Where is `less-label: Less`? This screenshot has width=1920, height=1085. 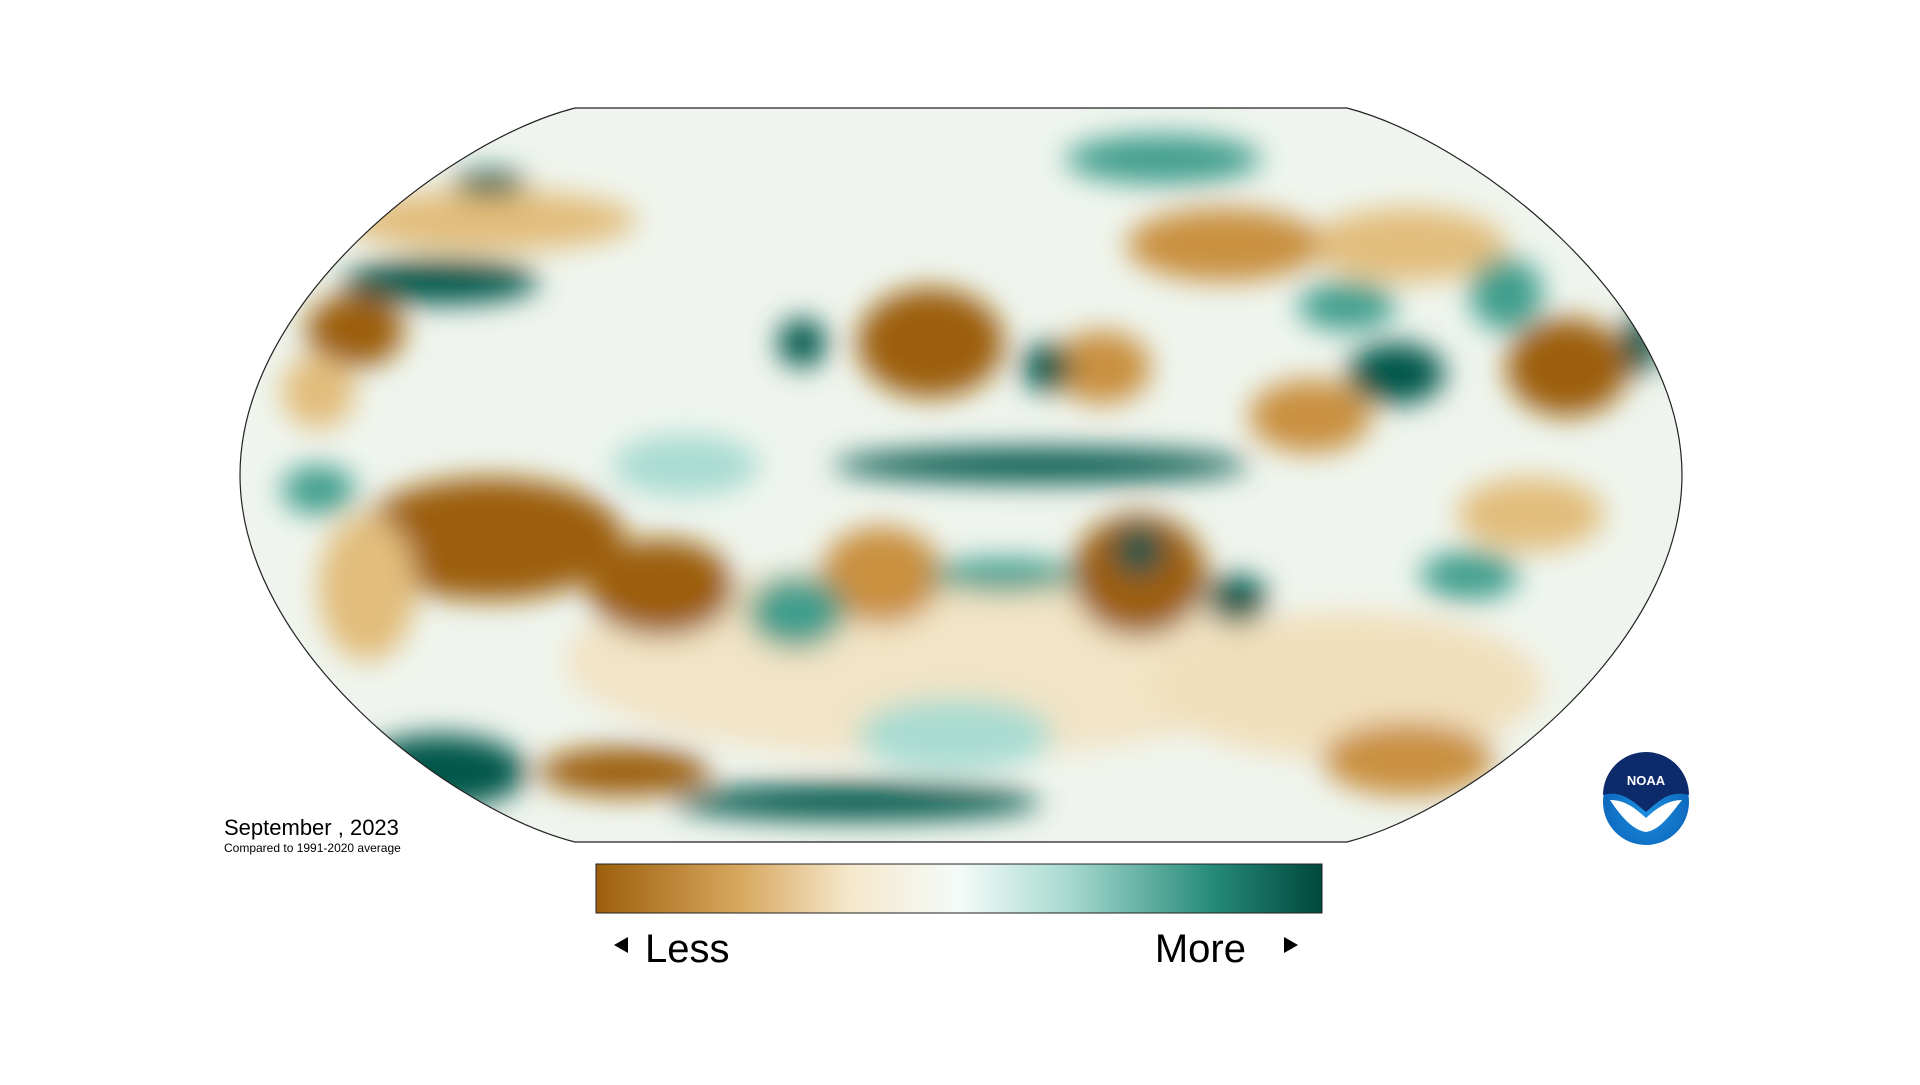 less-label: Less is located at coordinates (687, 949).